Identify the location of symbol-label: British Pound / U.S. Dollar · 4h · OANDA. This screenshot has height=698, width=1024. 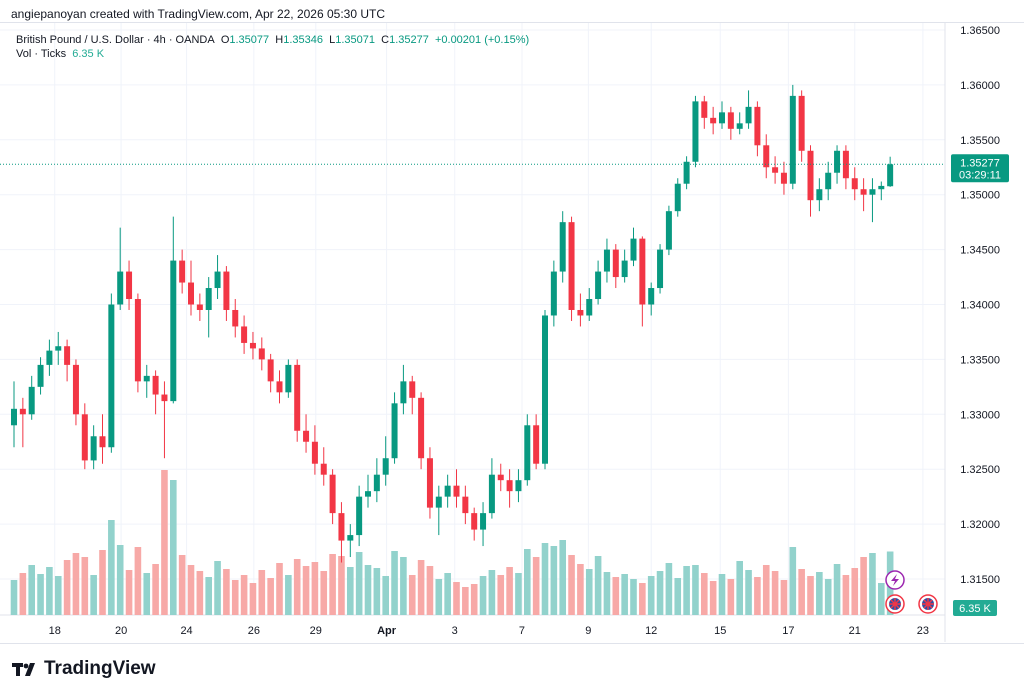
(115, 40).